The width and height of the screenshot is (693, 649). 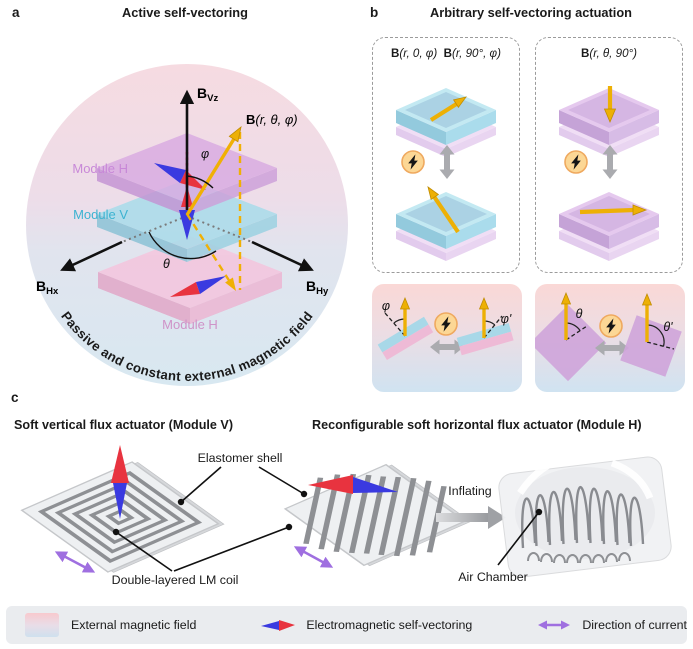 What do you see at coordinates (15, 397) in the screenshot?
I see `panel-c-label: c` at bounding box center [15, 397].